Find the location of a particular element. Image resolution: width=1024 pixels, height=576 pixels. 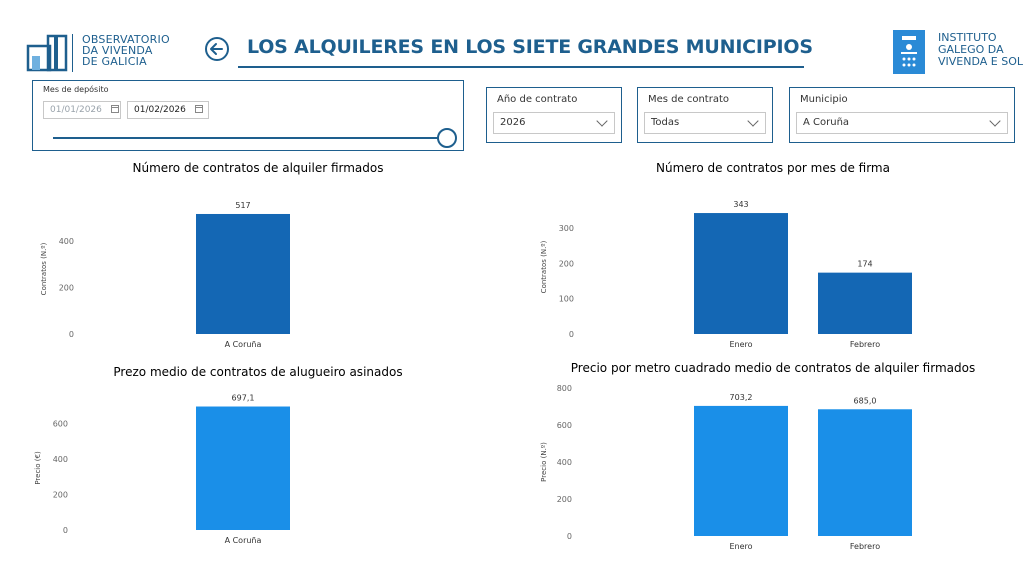

ovg-logo-text: OBSERVATORIO DA VIVENDA DE GALICIA is located at coordinates (126, 50).